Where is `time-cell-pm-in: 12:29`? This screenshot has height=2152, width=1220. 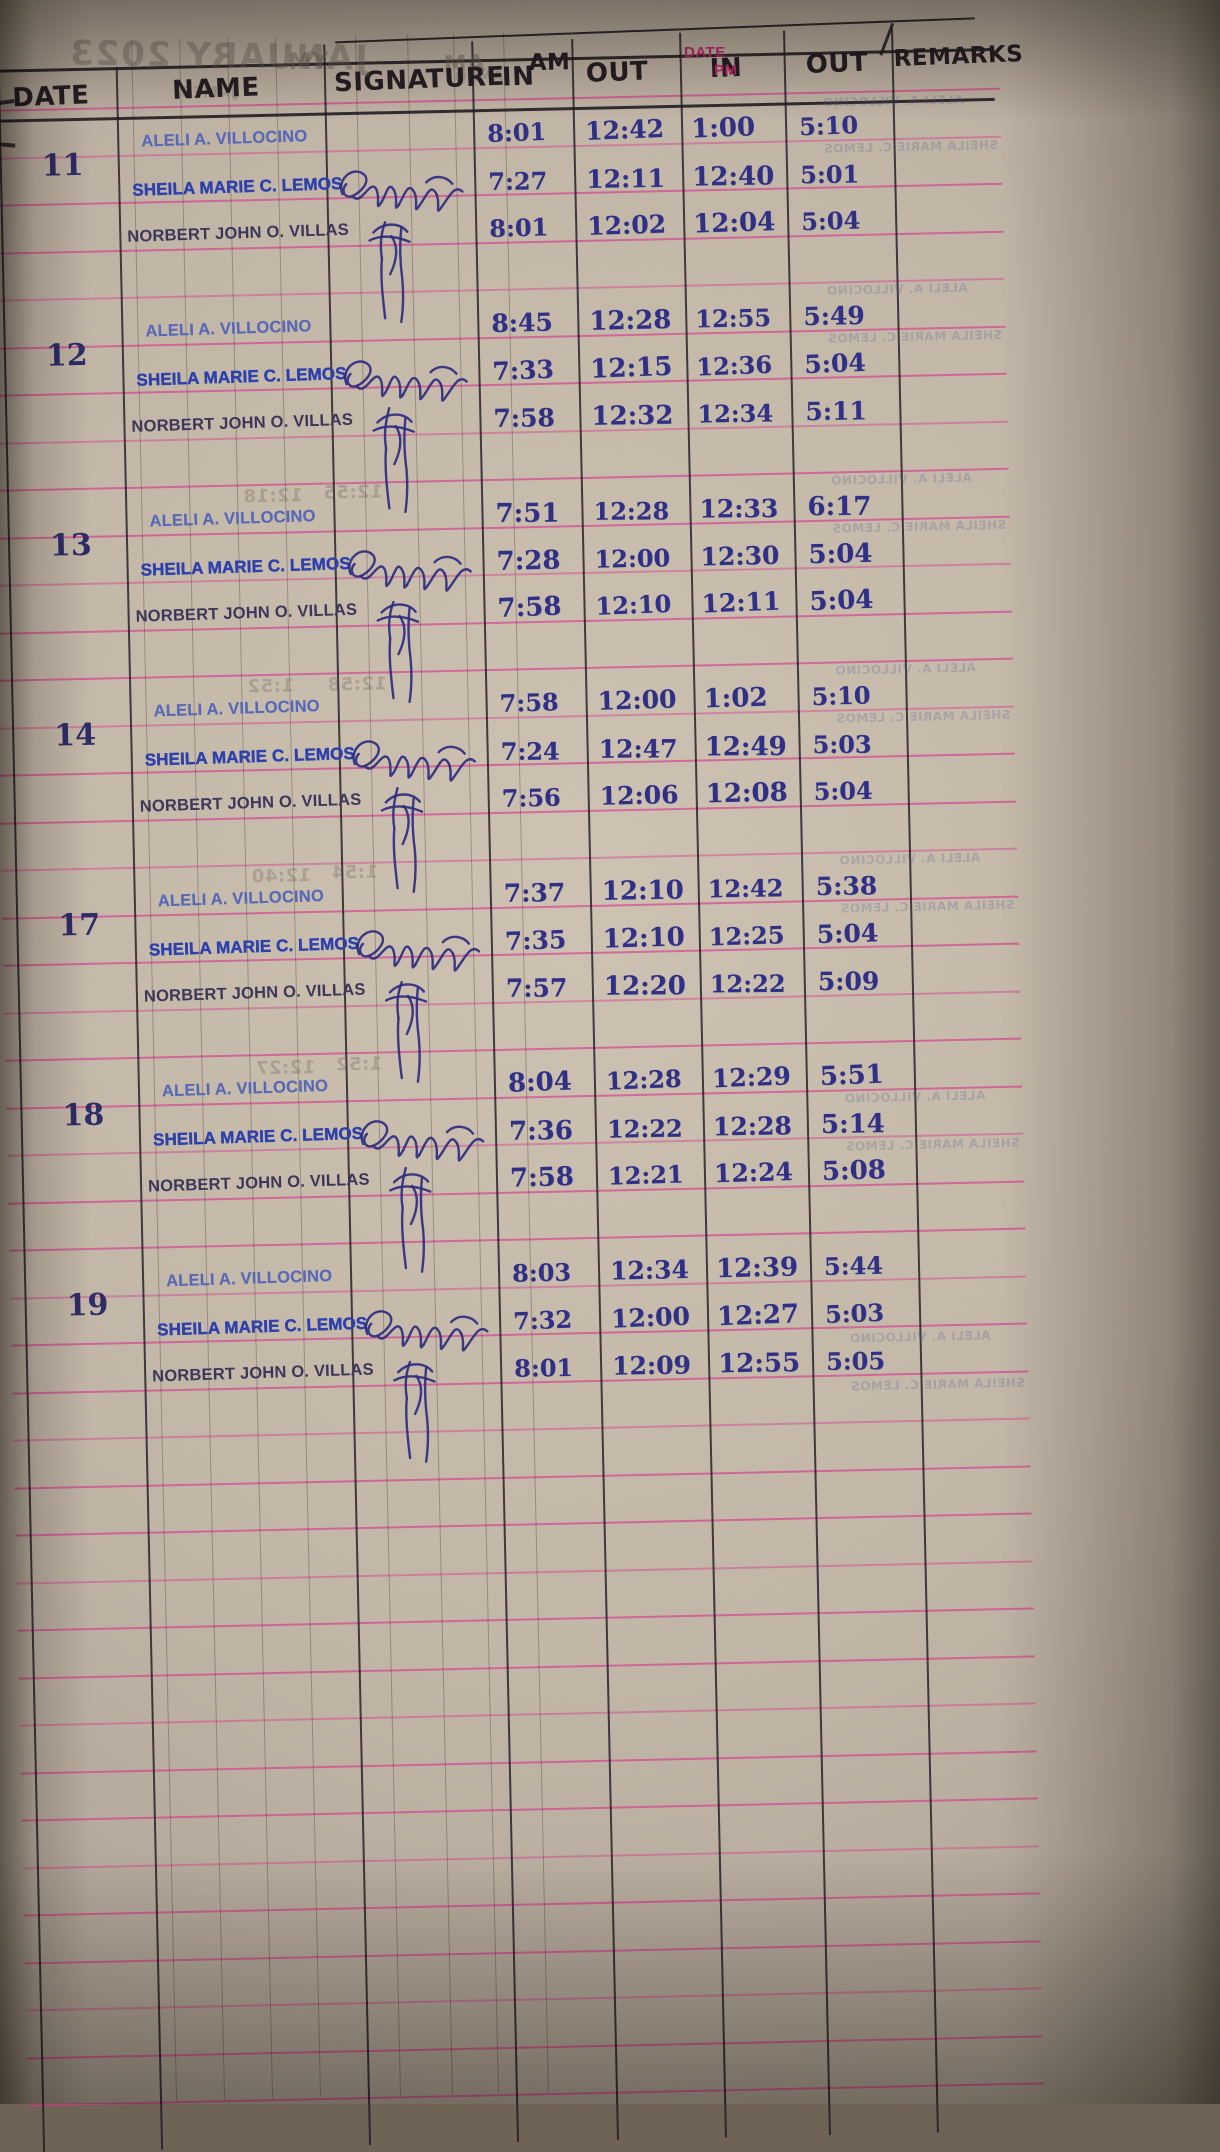
time-cell-pm-in: 12:29 is located at coordinates (751, 1077).